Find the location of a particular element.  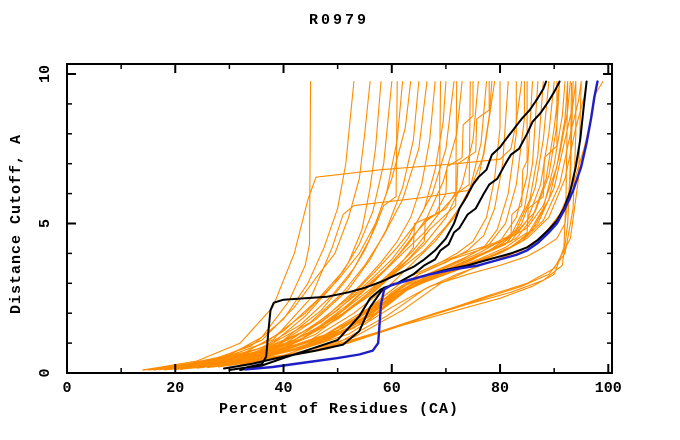

x-tick-label: 80 is located at coordinates (500, 388).